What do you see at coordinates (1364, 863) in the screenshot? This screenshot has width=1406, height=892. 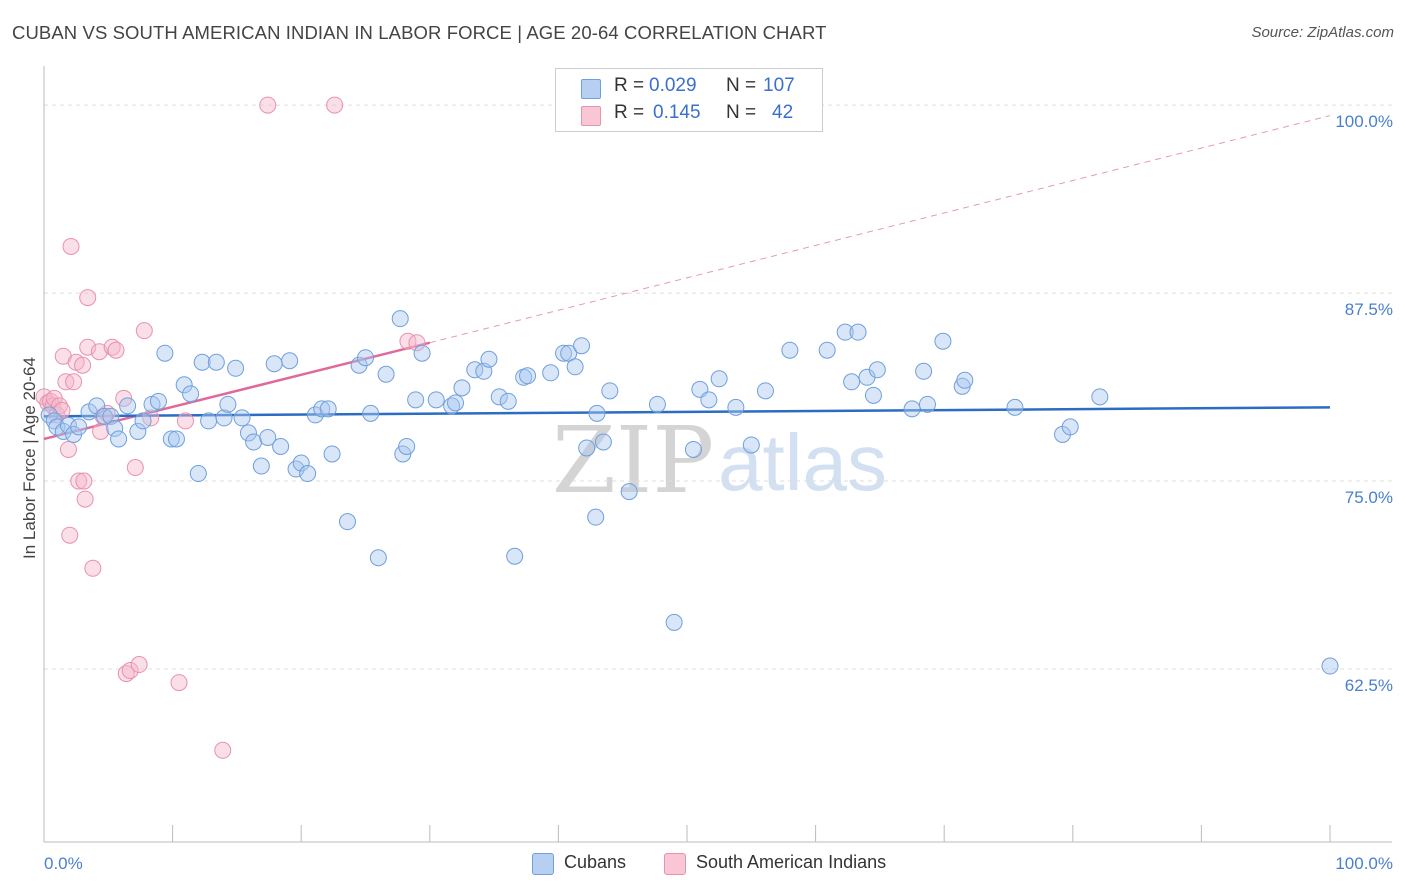 I see `x-tick-label-max: 100.0%` at bounding box center [1364, 863].